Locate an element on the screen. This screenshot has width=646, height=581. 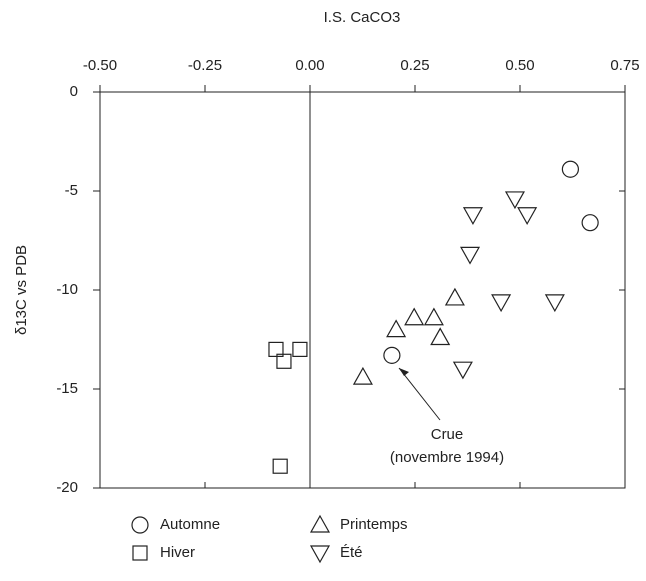
x-tick-label: 0.50 is located at coordinates (519, 65).